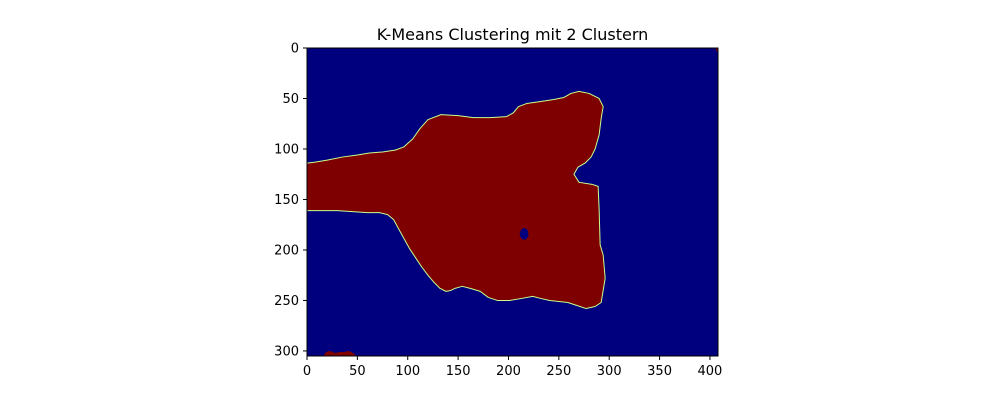  Describe the element at coordinates (286, 250) in the screenshot. I see `y-tick-label-4: 200` at that location.